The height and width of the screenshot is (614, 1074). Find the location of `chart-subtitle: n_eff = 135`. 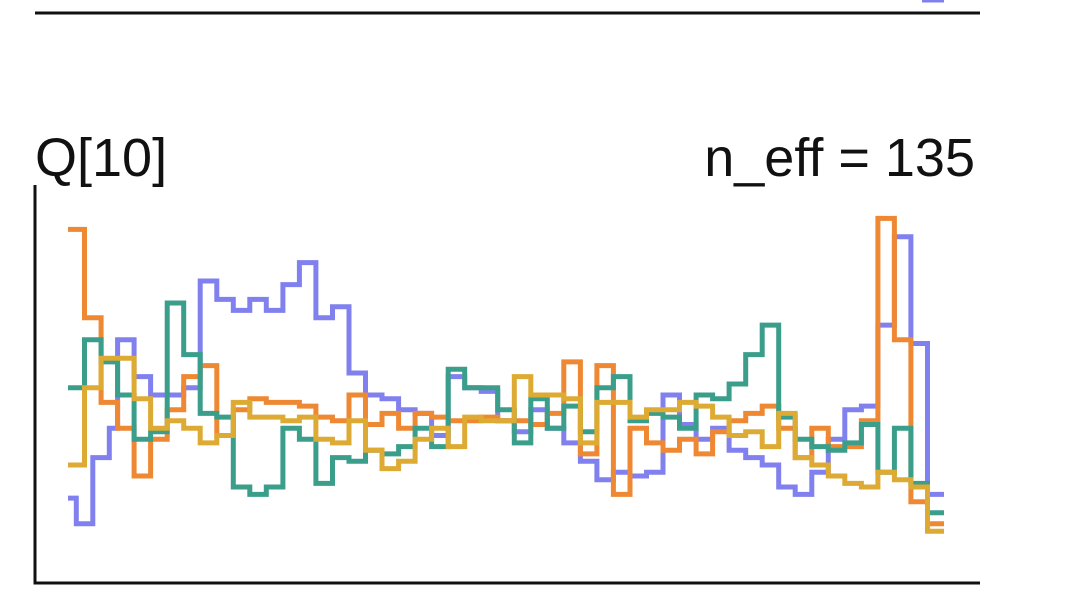

chart-subtitle: n_eff = 135 is located at coordinates (839, 158).